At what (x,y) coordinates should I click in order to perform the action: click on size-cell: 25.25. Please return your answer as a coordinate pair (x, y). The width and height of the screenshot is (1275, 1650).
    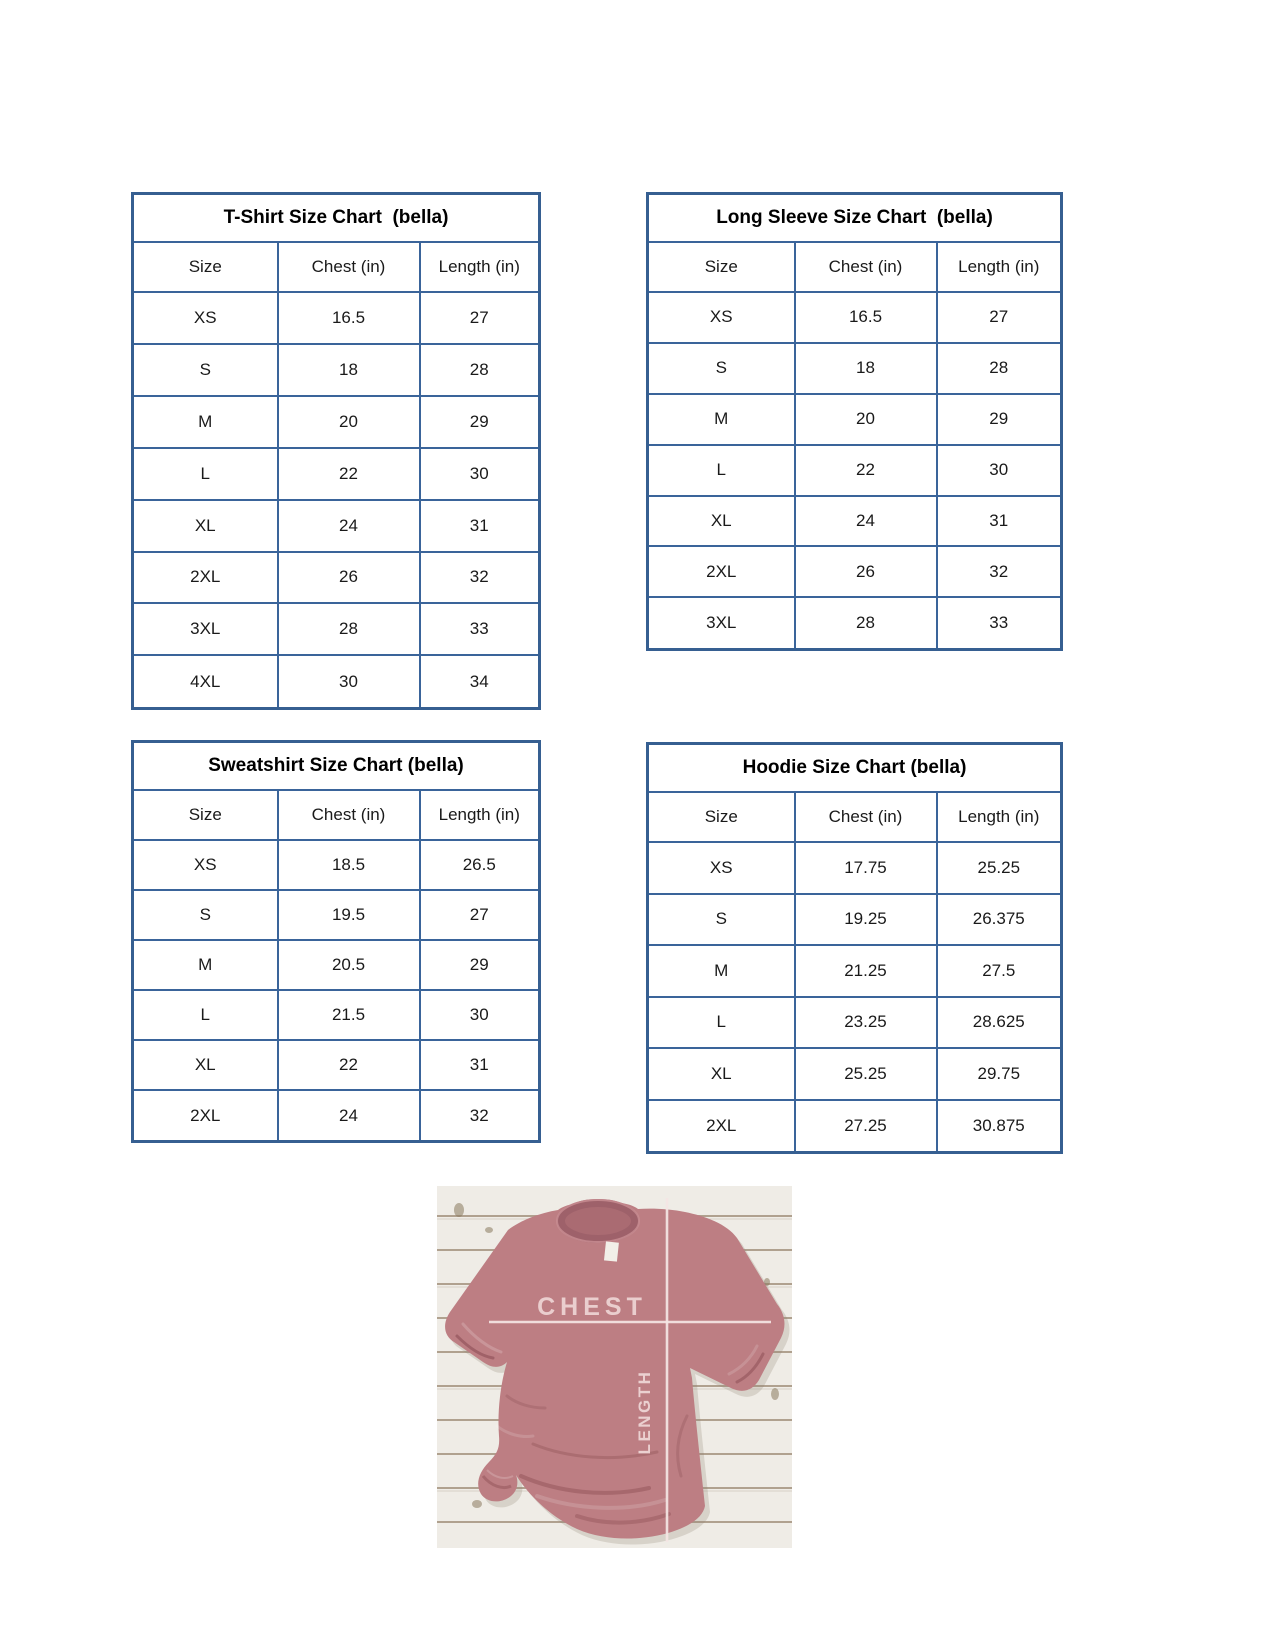
    Looking at the image, I should click on (865, 1074).